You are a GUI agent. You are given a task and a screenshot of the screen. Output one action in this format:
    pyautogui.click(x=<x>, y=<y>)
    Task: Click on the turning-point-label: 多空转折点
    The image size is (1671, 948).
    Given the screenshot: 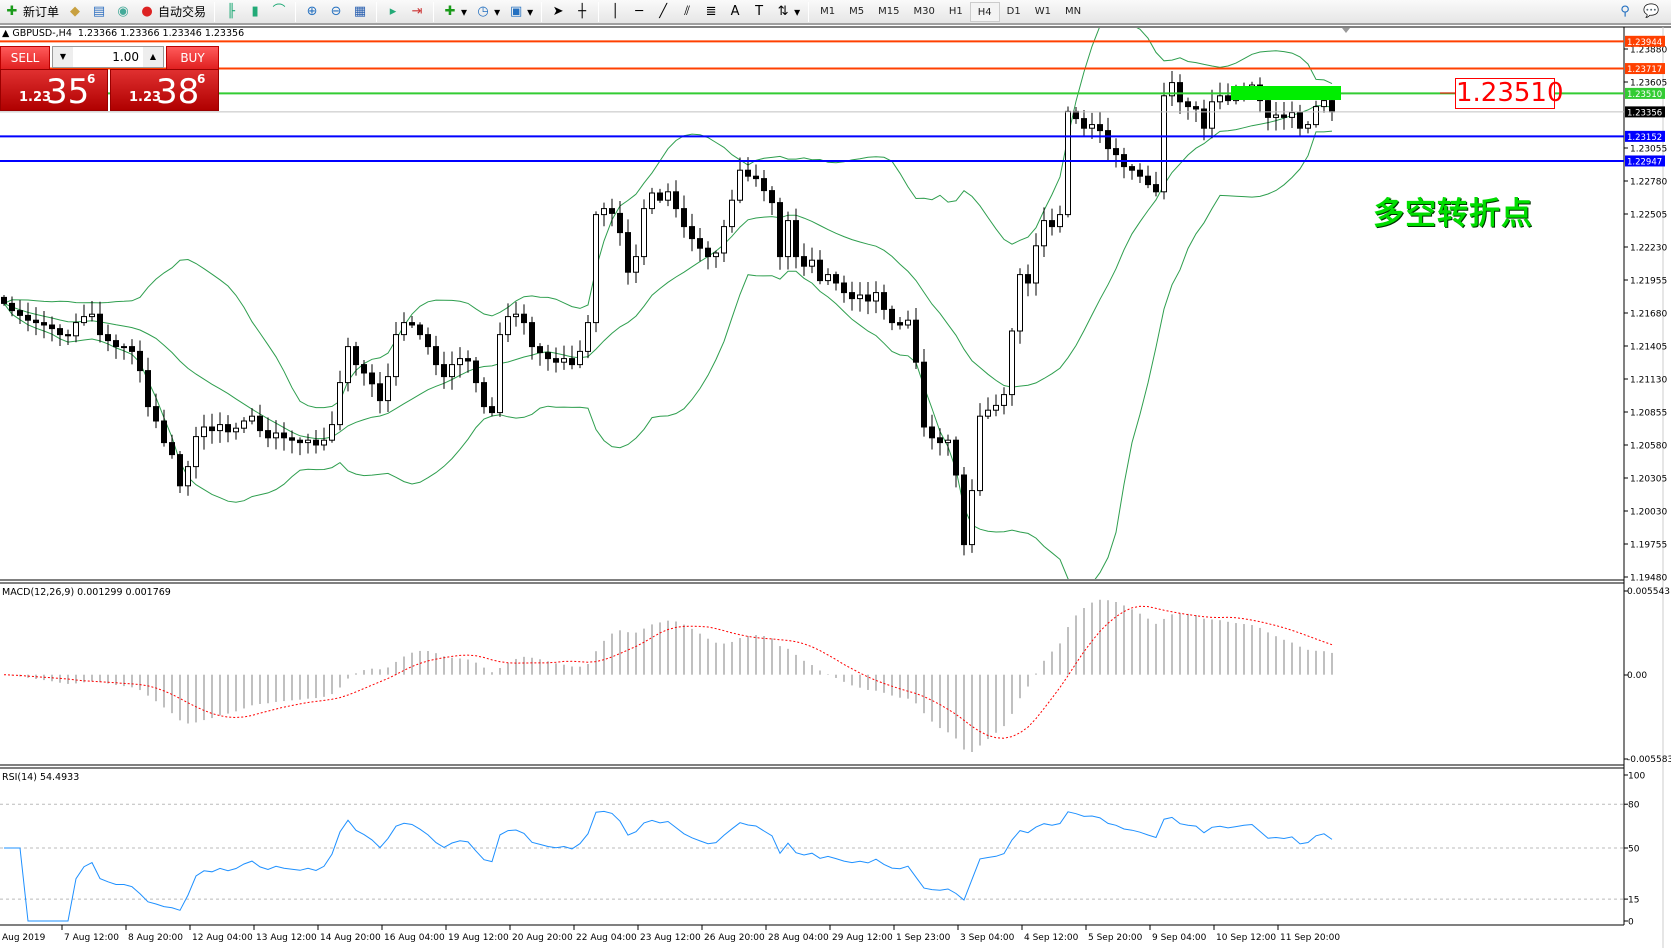 What is the action you would take?
    pyautogui.click(x=1453, y=214)
    